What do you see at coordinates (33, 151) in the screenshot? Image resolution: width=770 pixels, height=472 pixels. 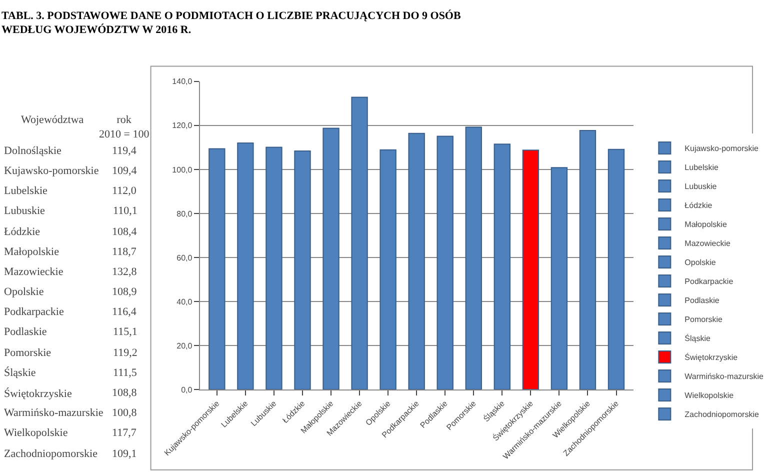 I see `text: Dolnośląskie` at bounding box center [33, 151].